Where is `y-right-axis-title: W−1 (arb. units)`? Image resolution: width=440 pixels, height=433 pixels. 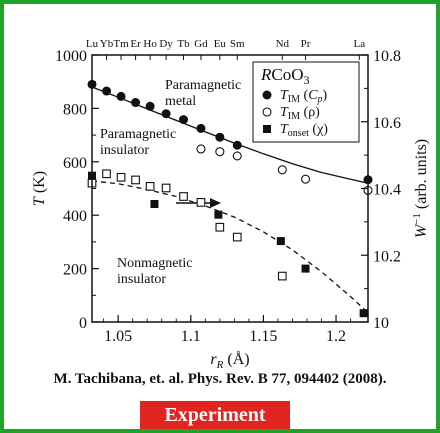
y-right-axis-title: W−1 (arb. units) is located at coordinates (420, 188).